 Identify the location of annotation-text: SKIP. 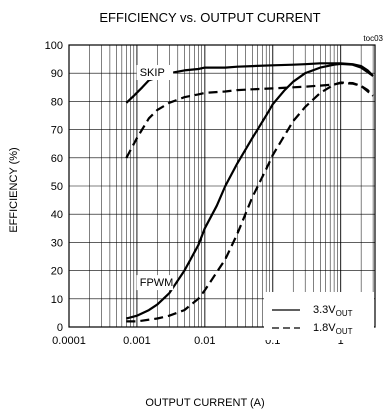
(152, 73).